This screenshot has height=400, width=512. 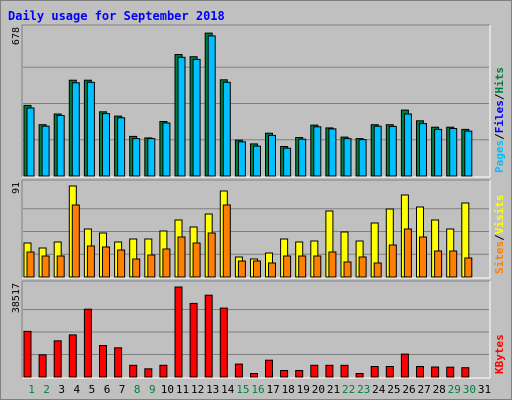 I want to click on x-tick-label-day-24: 24, so click(x=379, y=389).